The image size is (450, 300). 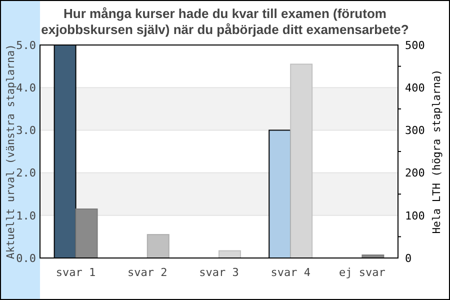 What do you see at coordinates (415, 131) in the screenshot?
I see `y2-tick-label: 300` at bounding box center [415, 131].